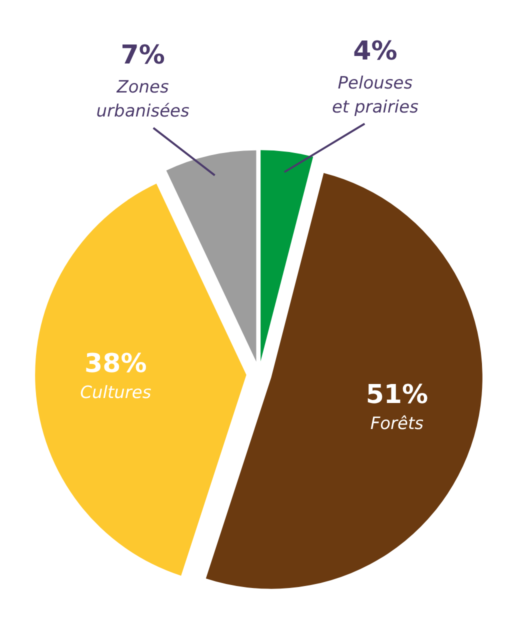 This screenshot has width=517, height=641. Describe the element at coordinates (375, 95) in the screenshot. I see `slice-label: Pelouses et prairies` at that location.